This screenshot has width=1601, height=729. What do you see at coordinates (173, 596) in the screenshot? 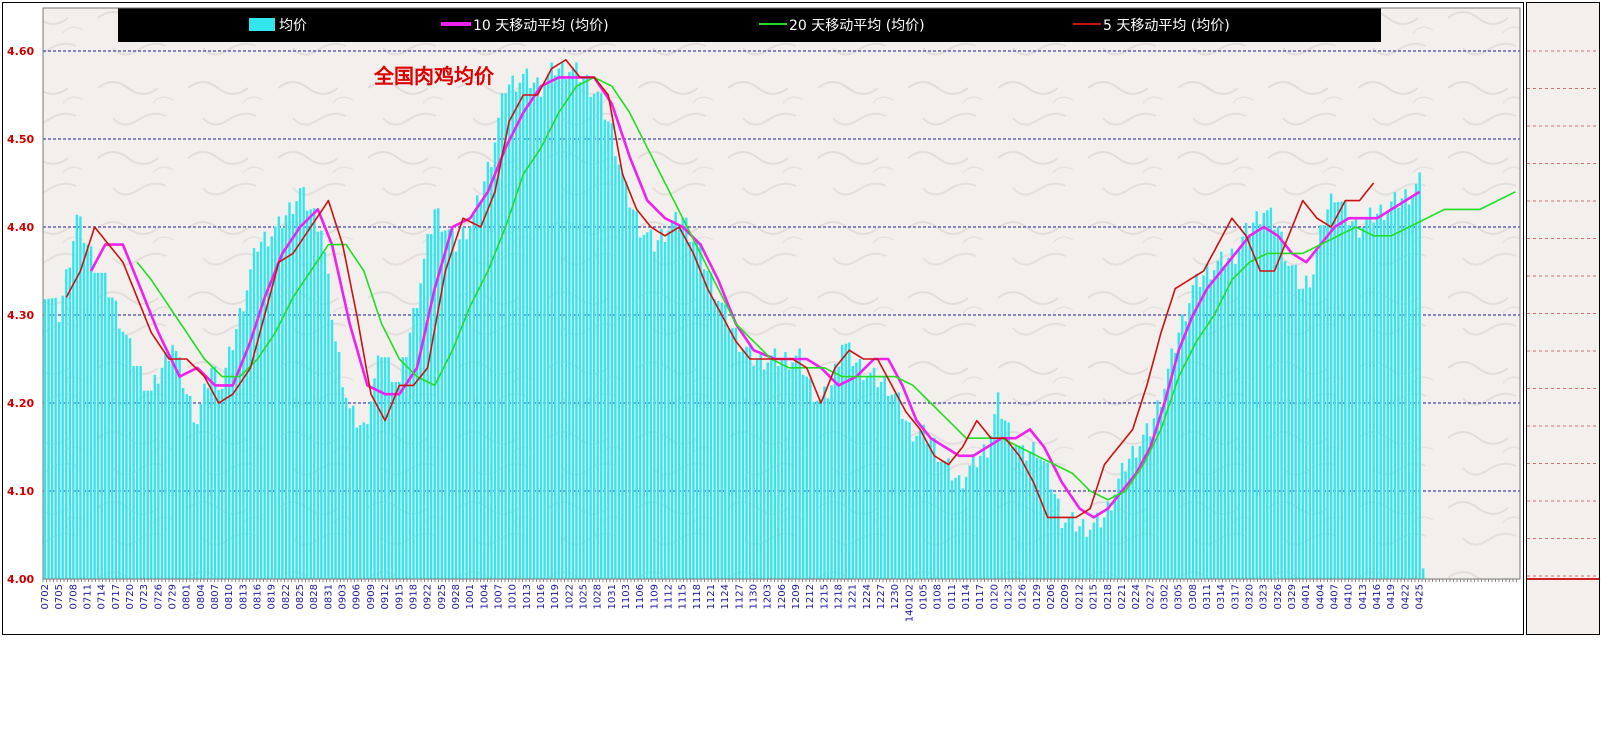
I see `x-tick-label: 0729` at bounding box center [173, 596].